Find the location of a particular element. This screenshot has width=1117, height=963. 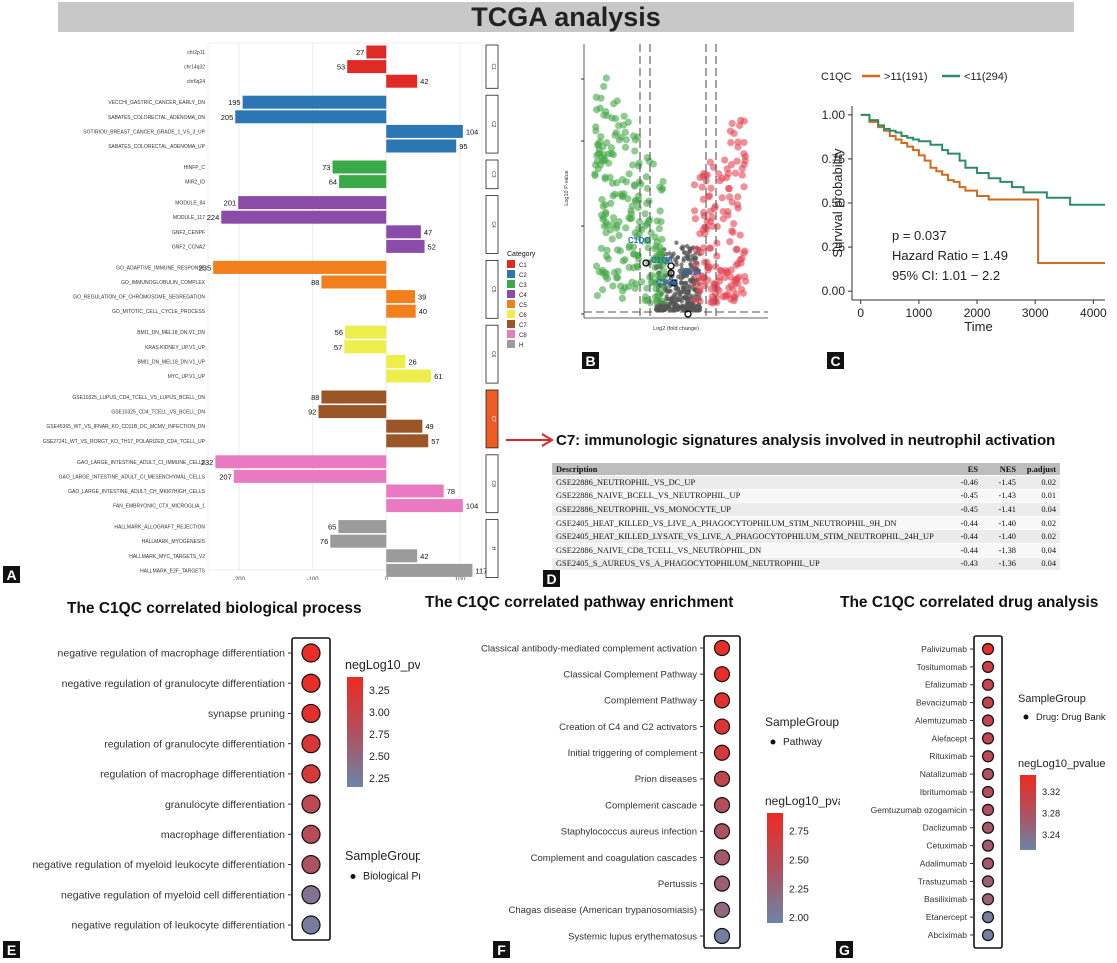

x-tick-label: -100 is located at coordinates (313, 578).